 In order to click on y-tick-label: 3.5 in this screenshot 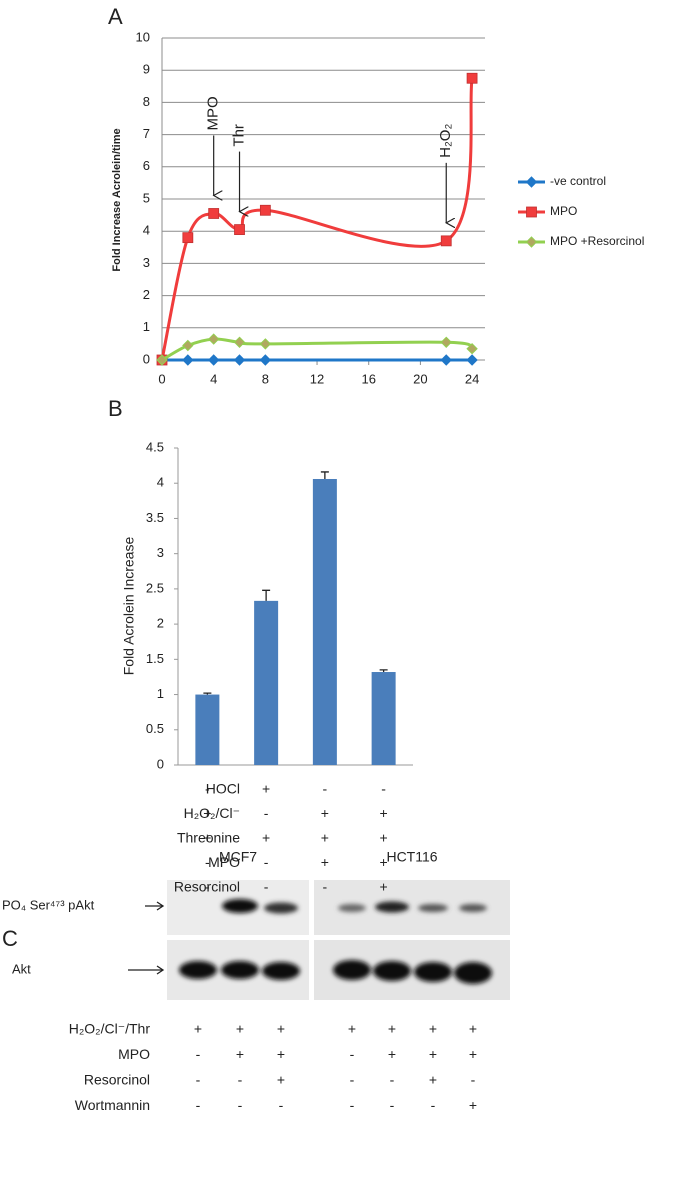, I will do `click(155, 517)`.